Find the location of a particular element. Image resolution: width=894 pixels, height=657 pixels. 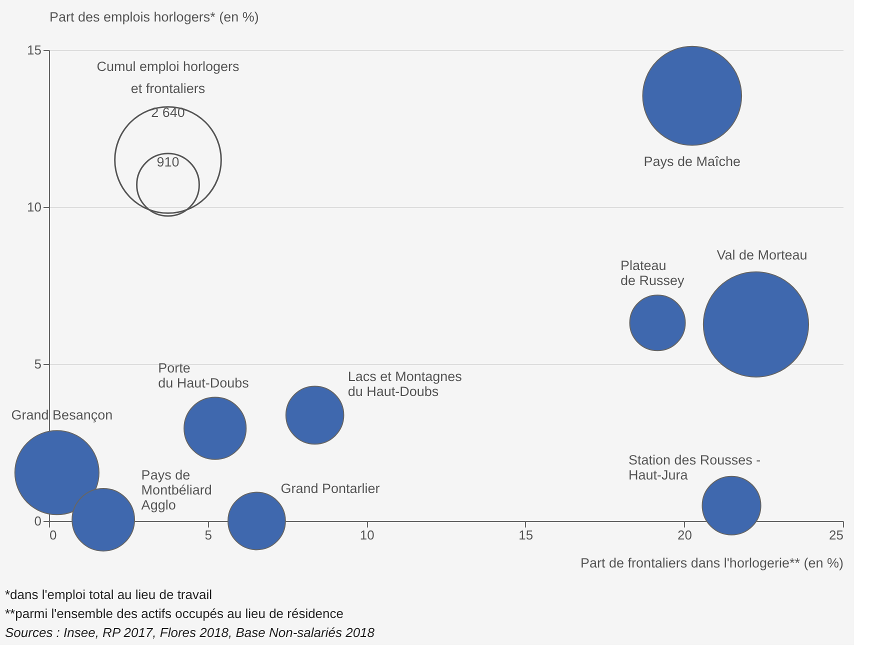

series-label: Lacs et Montagnes du Haut-Doubs is located at coordinates (405, 384).